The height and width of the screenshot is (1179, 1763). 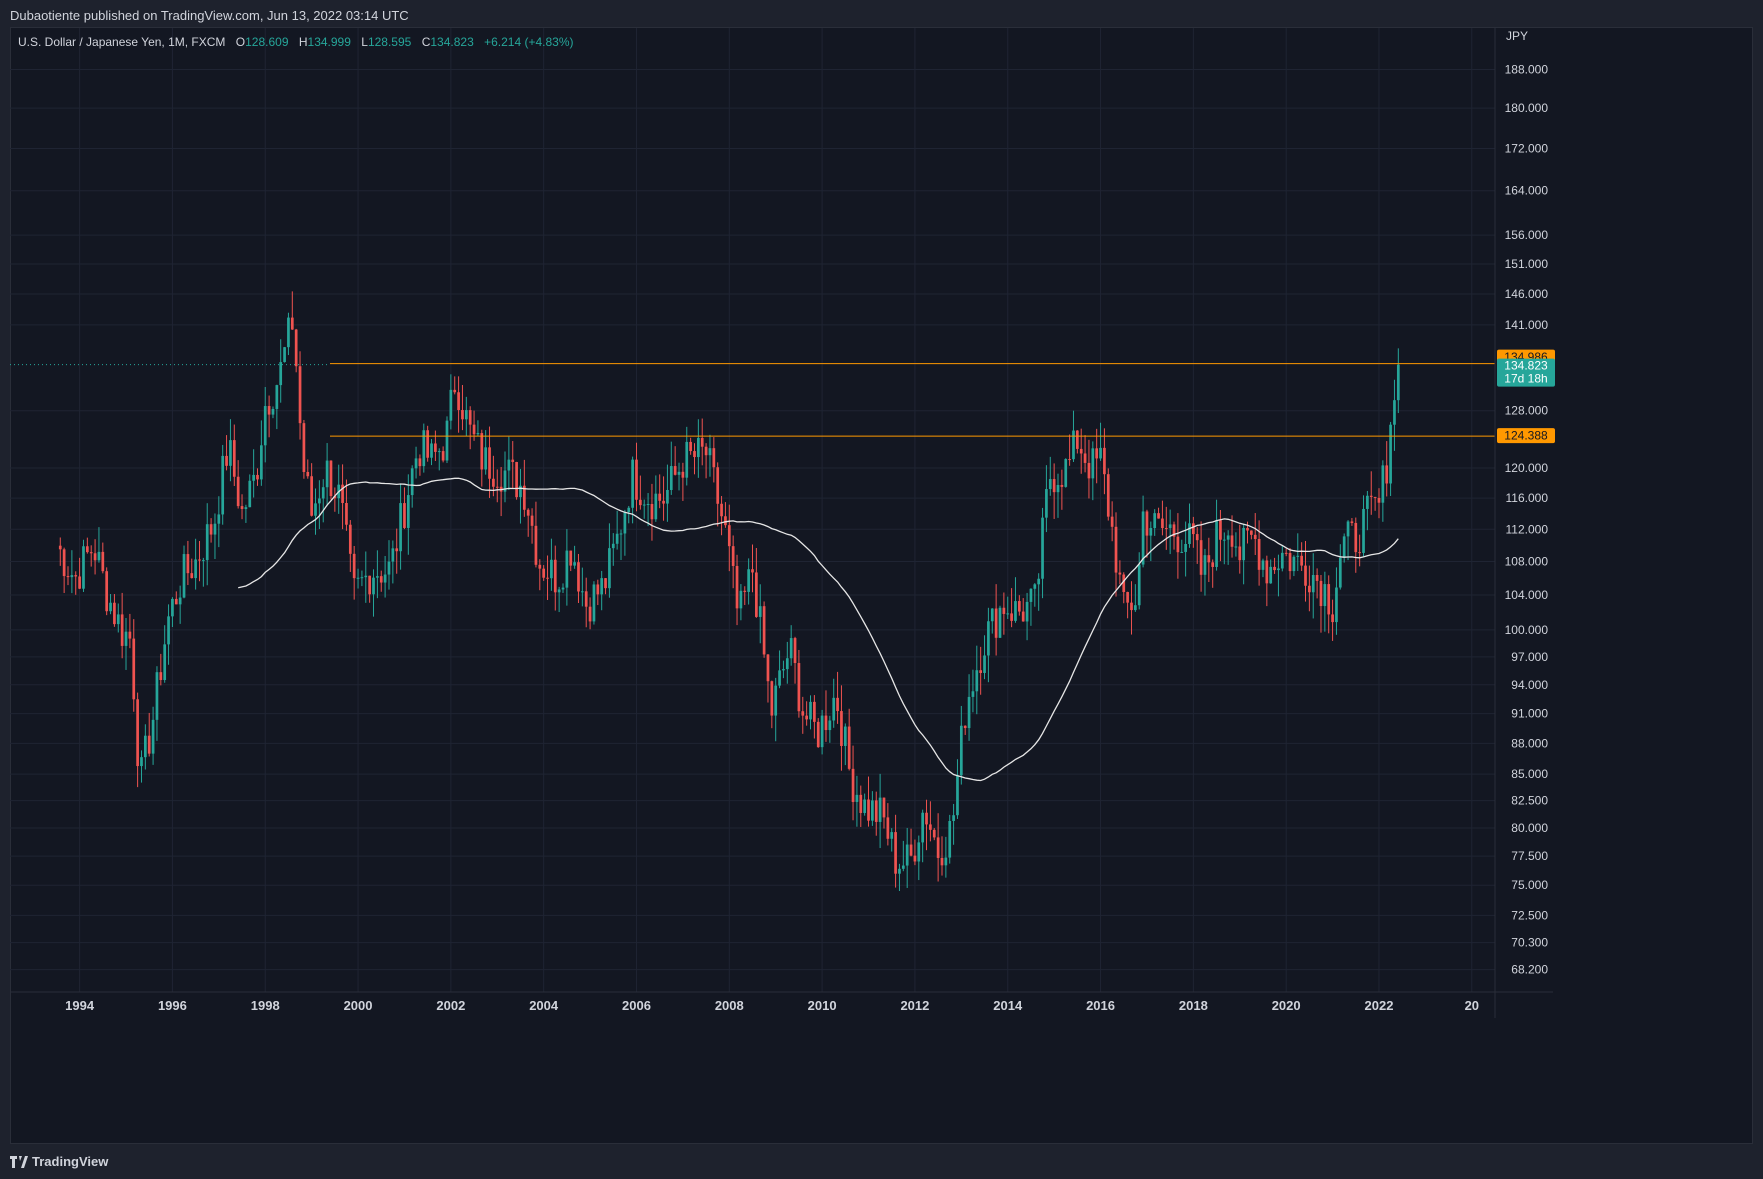 I want to click on y-tick-label: 120.000, so click(x=1527, y=468).